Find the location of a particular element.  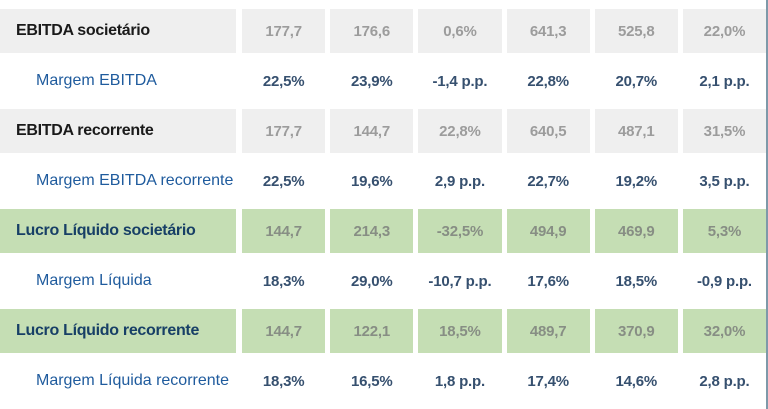

value-cell: -10,7 p.p. is located at coordinates (460, 281).